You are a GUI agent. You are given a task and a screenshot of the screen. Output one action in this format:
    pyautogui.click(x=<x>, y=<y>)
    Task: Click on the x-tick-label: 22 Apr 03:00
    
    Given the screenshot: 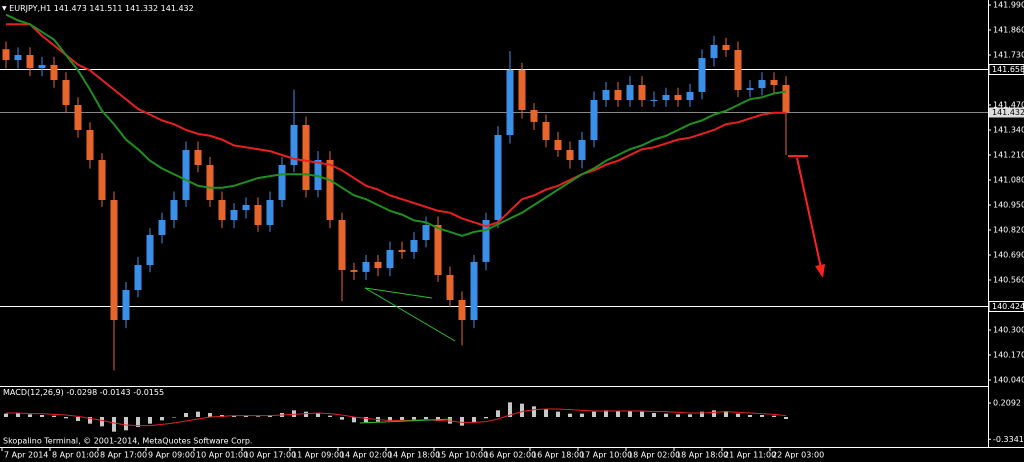 What is the action you would take?
    pyautogui.click(x=798, y=455)
    